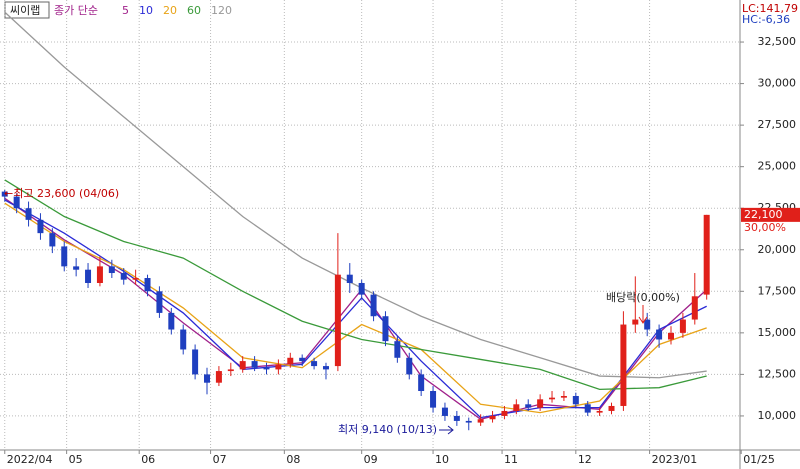  Describe the element at coordinates (220, 459) in the screenshot. I see `x-tick-label: 07` at that location.